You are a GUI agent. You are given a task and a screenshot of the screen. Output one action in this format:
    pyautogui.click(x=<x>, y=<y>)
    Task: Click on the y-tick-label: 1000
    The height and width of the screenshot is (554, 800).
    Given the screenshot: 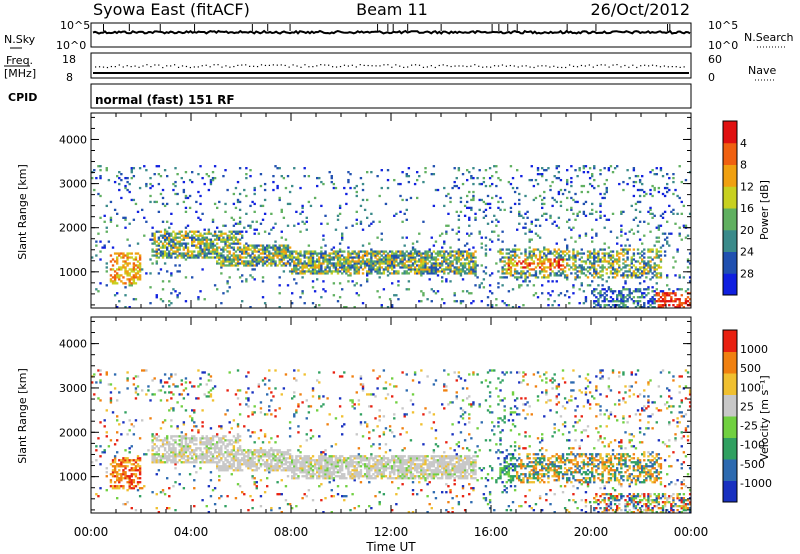 What is the action you would take?
    pyautogui.click(x=73, y=272)
    